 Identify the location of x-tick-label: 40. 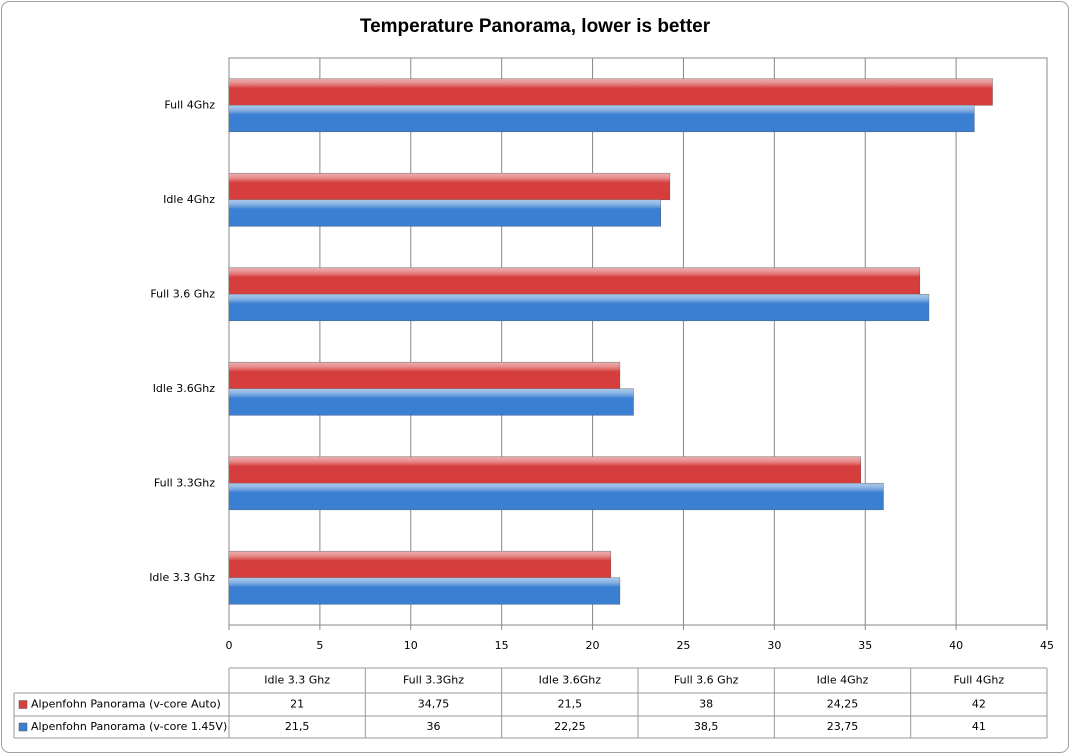
(956, 645).